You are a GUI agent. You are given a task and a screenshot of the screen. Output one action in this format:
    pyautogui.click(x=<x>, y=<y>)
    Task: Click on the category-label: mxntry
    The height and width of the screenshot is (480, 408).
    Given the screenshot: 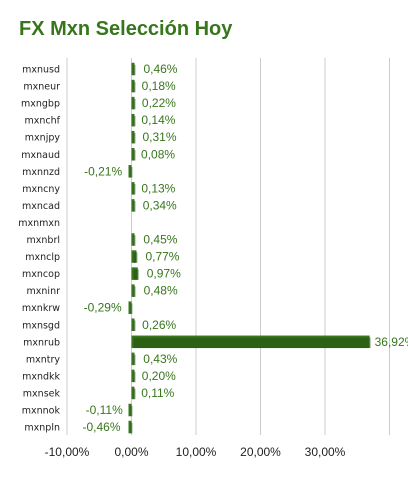 What is the action you would take?
    pyautogui.click(x=43, y=359)
    